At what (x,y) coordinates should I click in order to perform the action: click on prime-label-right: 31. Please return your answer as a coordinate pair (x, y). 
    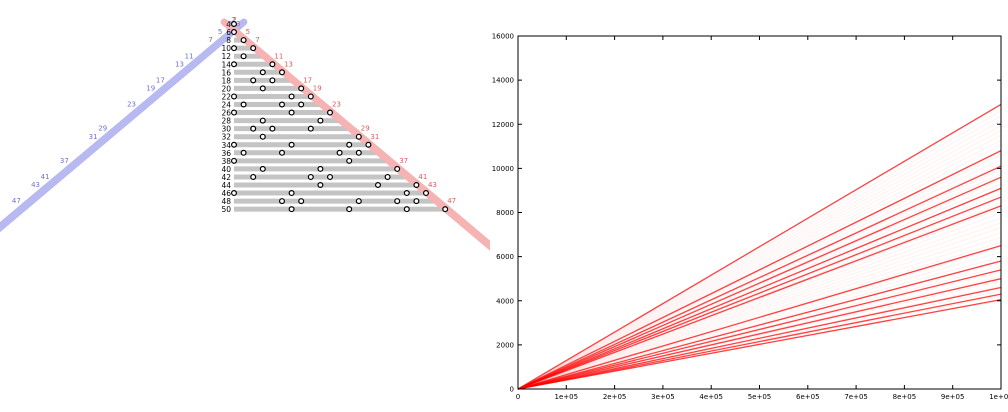
    Looking at the image, I should click on (374, 137).